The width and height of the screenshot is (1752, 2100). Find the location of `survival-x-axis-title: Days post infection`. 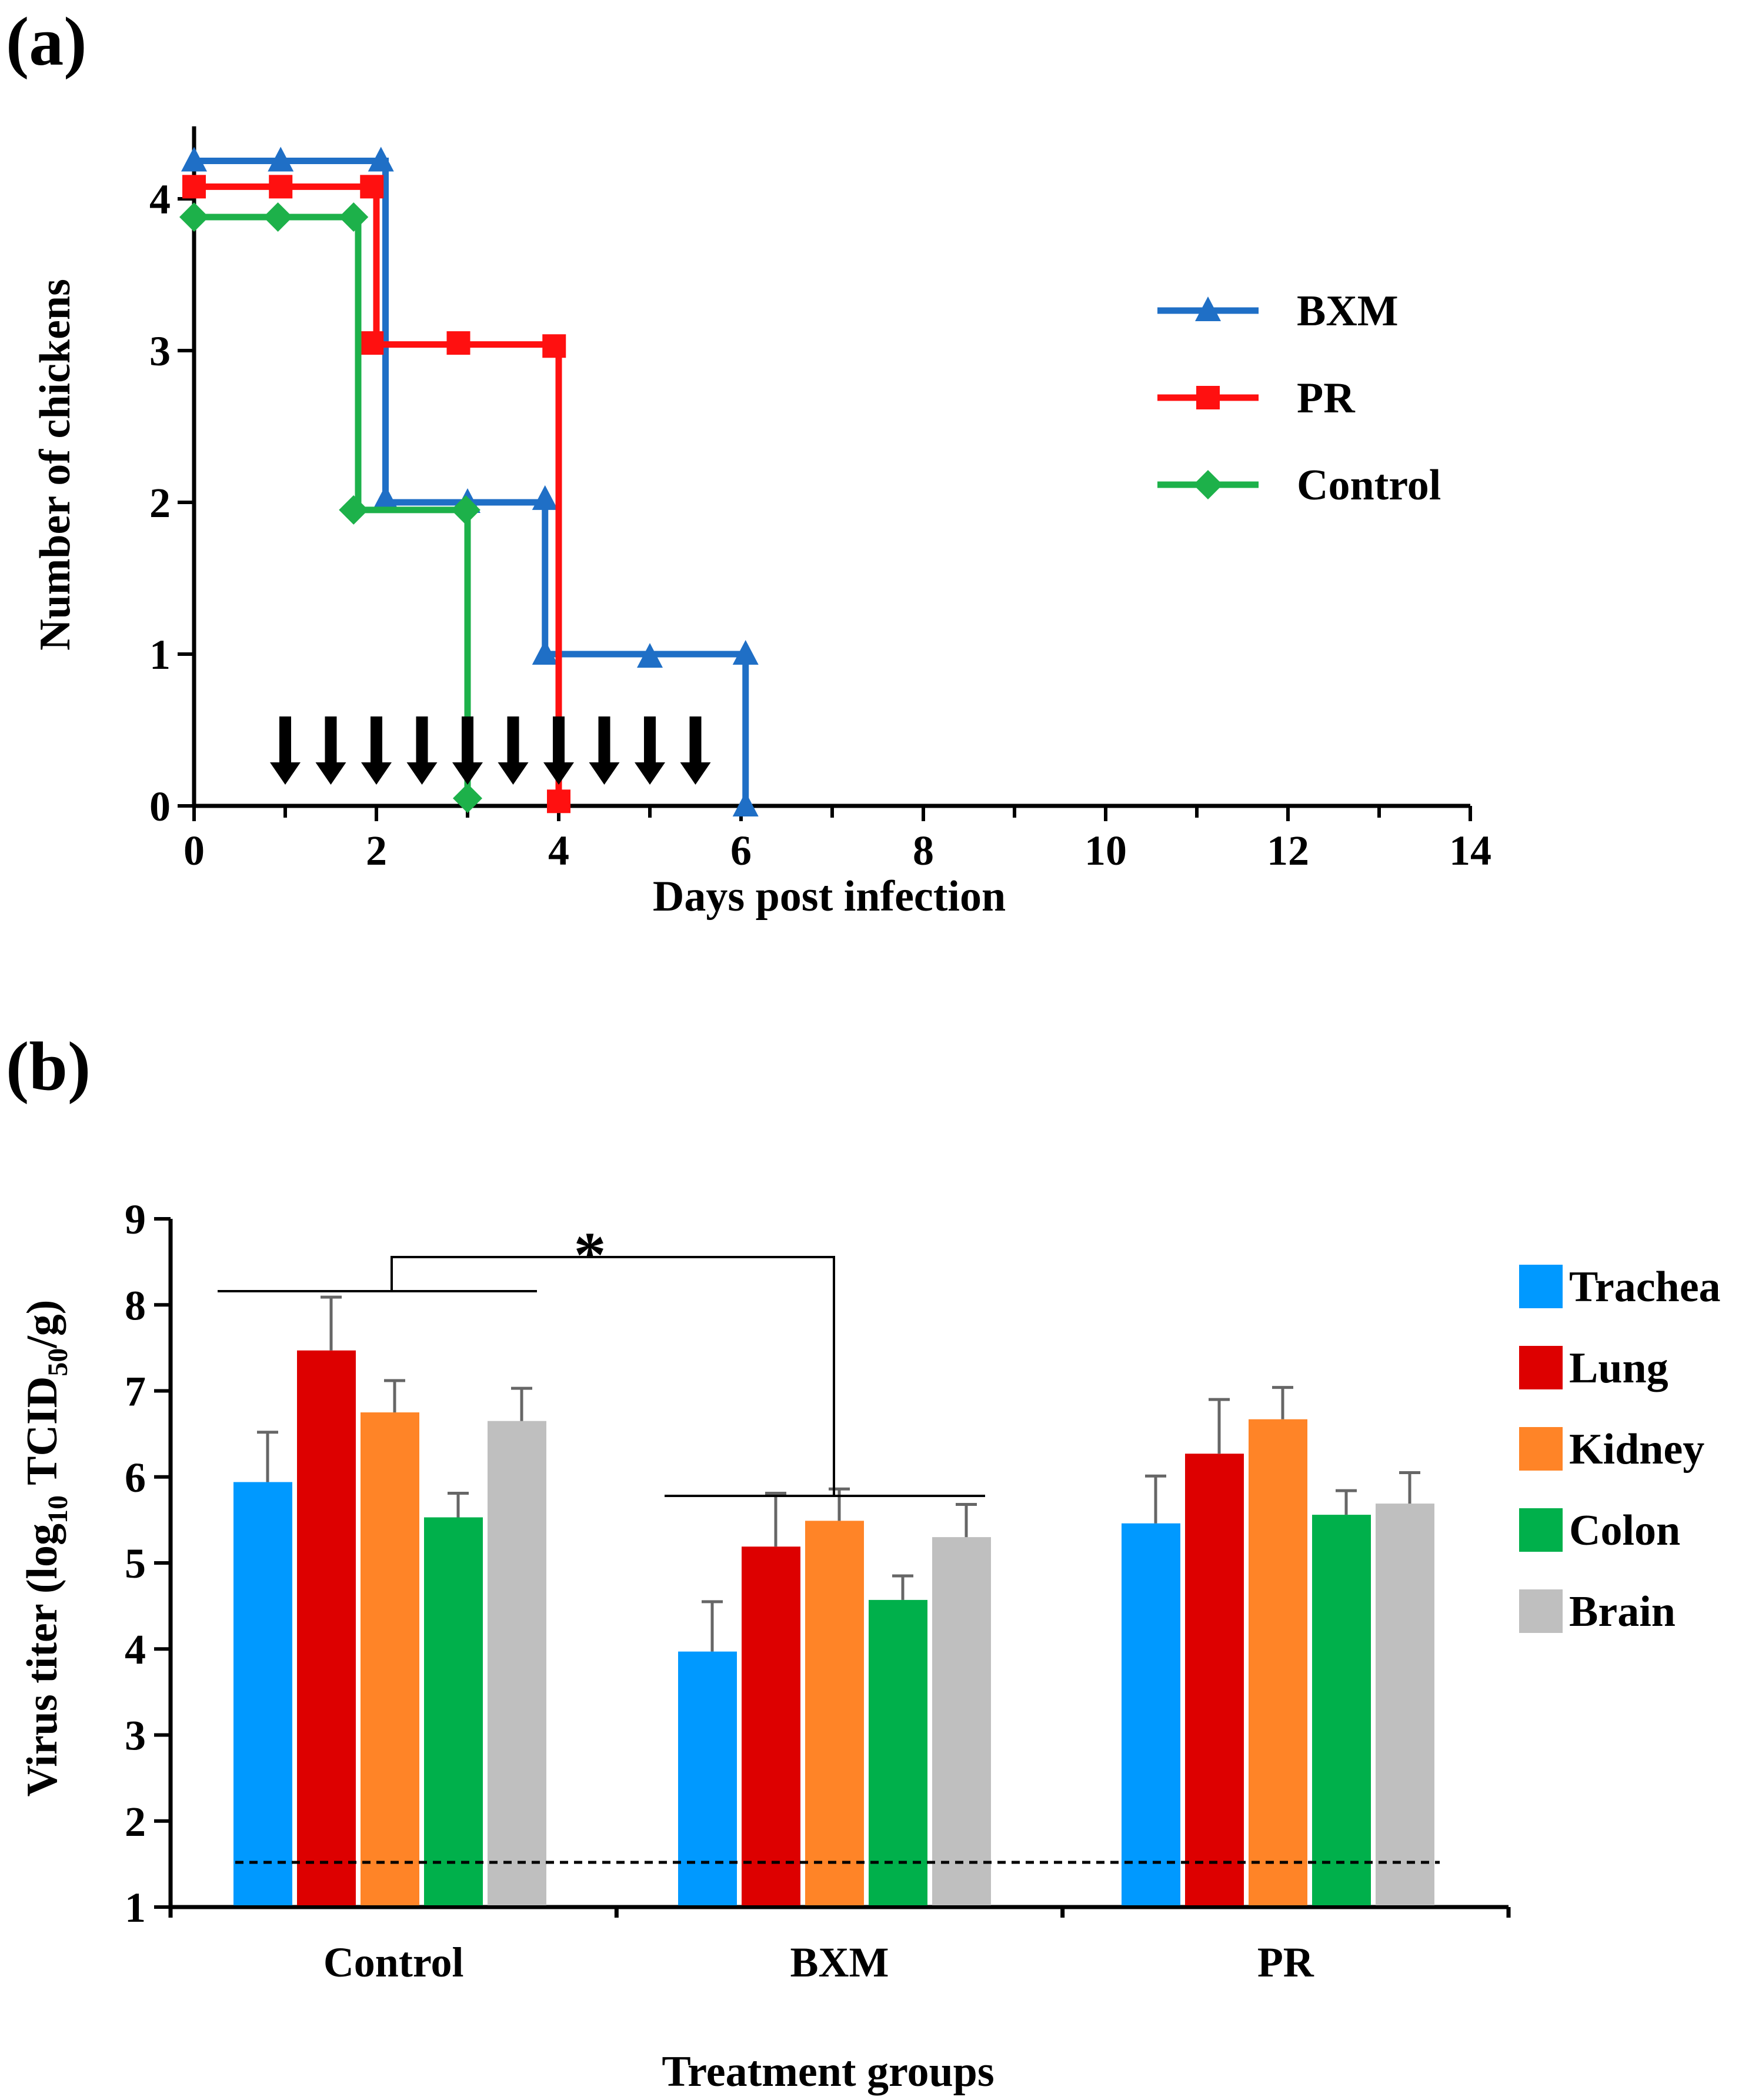

survival-x-axis-title: Days post infection is located at coordinates (829, 896).